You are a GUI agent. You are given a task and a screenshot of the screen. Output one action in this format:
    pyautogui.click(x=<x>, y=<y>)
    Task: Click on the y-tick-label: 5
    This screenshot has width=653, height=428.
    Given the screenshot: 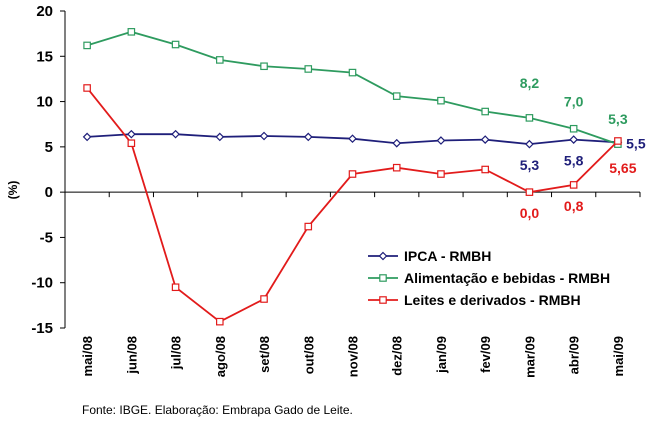 What is the action you would take?
    pyautogui.click(x=49, y=147)
    